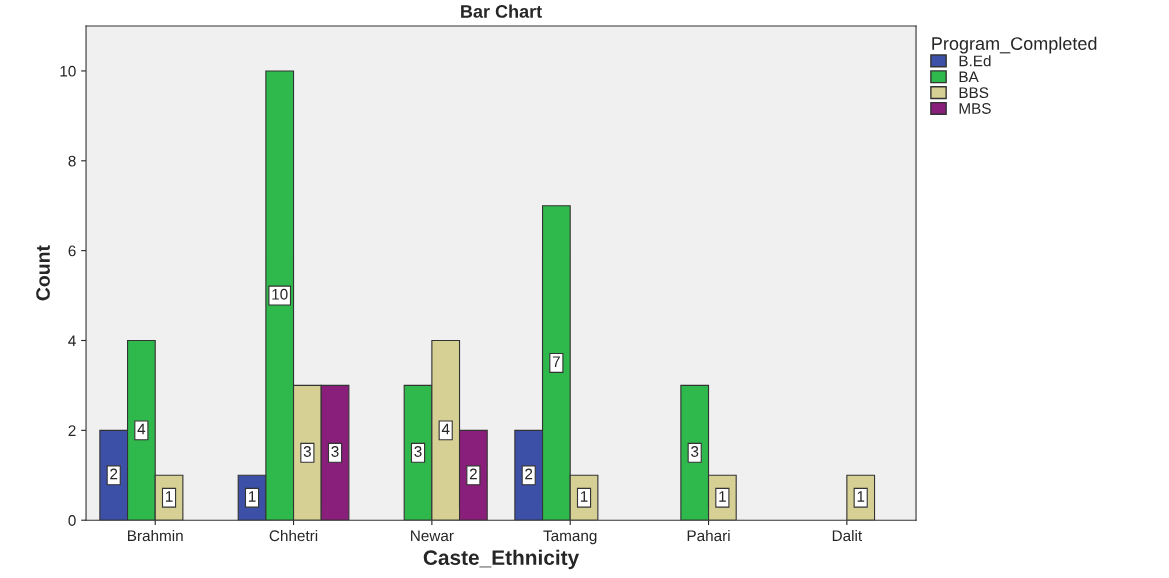 The height and width of the screenshot is (578, 1169). What do you see at coordinates (708, 535) in the screenshot?
I see `x-tick-label: Pahari` at bounding box center [708, 535].